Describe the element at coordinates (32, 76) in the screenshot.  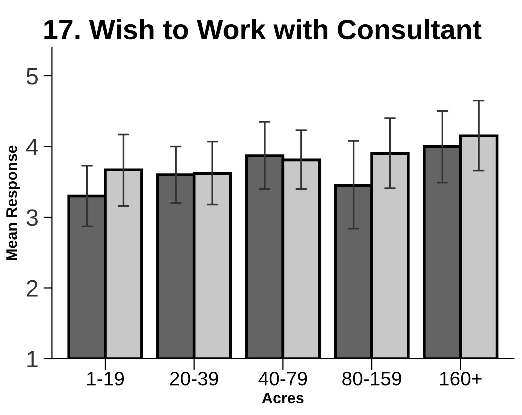
I see `y-tick-label: 5` at that location.